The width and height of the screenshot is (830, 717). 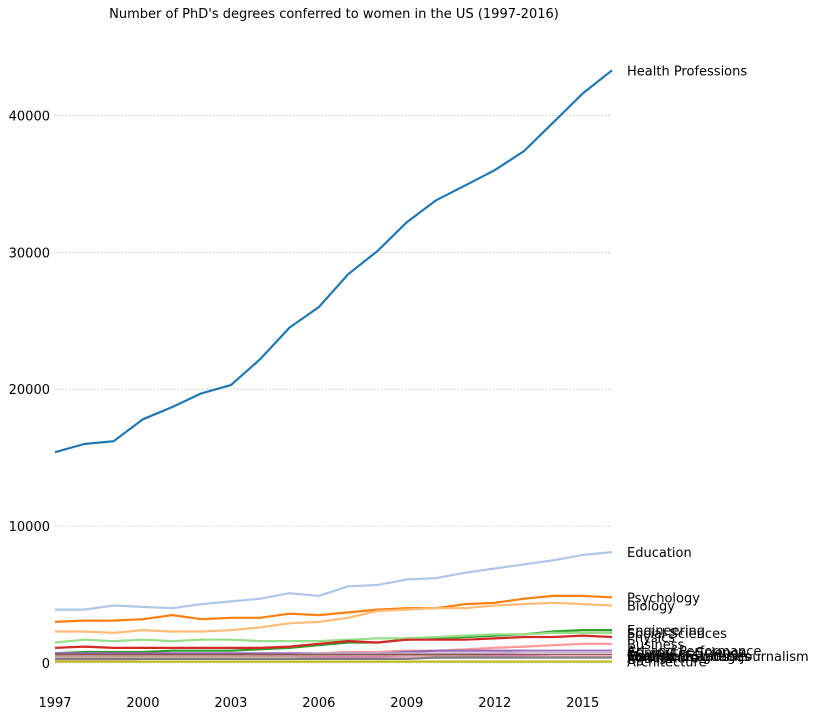 I want to click on series-end-label: Engineering, so click(x=666, y=631).